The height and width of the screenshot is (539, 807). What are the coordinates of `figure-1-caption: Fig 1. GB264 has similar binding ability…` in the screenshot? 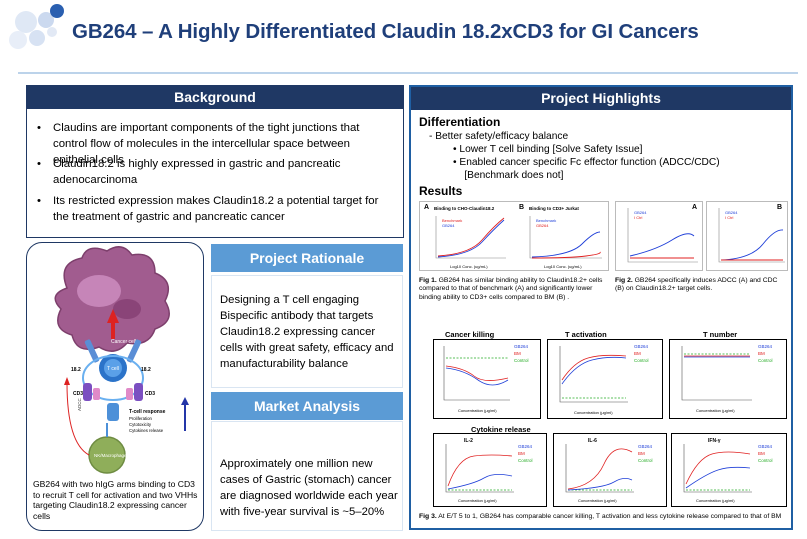 It's located at (511, 289).